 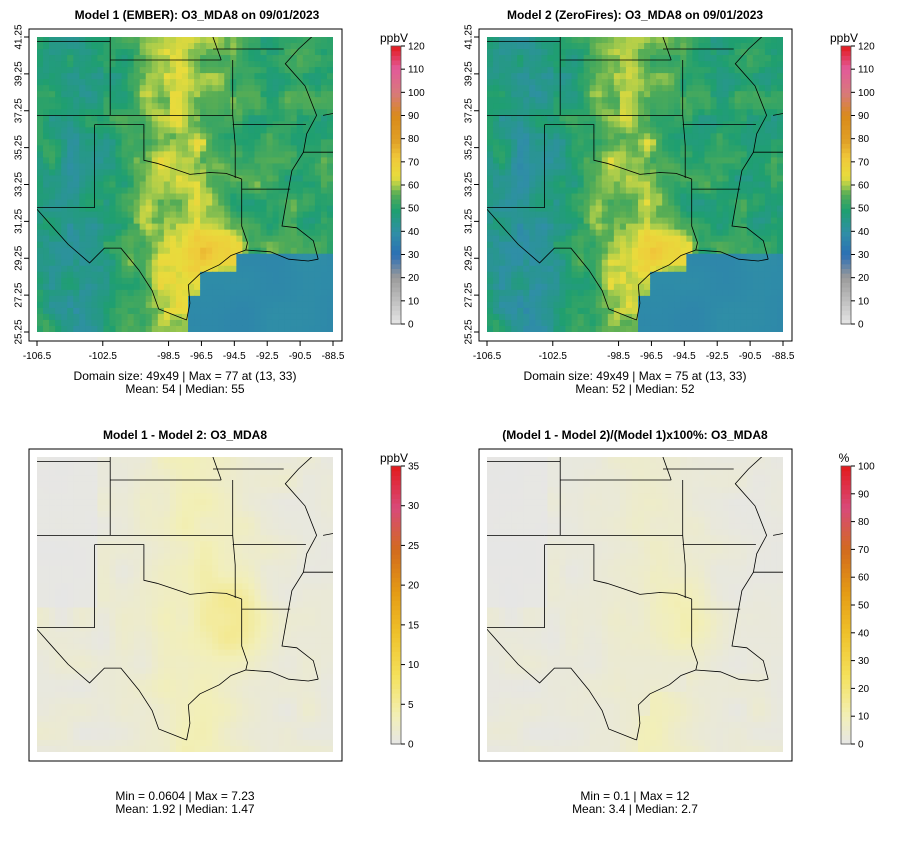 What do you see at coordinates (396, 94) in the screenshot?
I see `colorbar-segment` at bounding box center [396, 94].